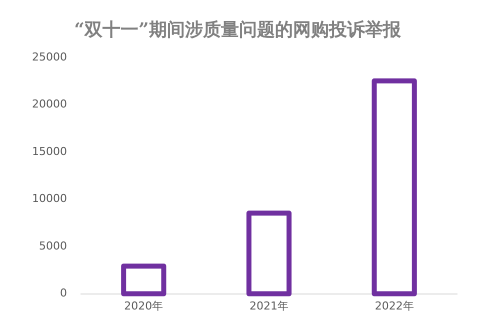 Image resolution: width=495 pixels, height=331 pixels. I want to click on x-tick-label: 2020年, so click(144, 305).